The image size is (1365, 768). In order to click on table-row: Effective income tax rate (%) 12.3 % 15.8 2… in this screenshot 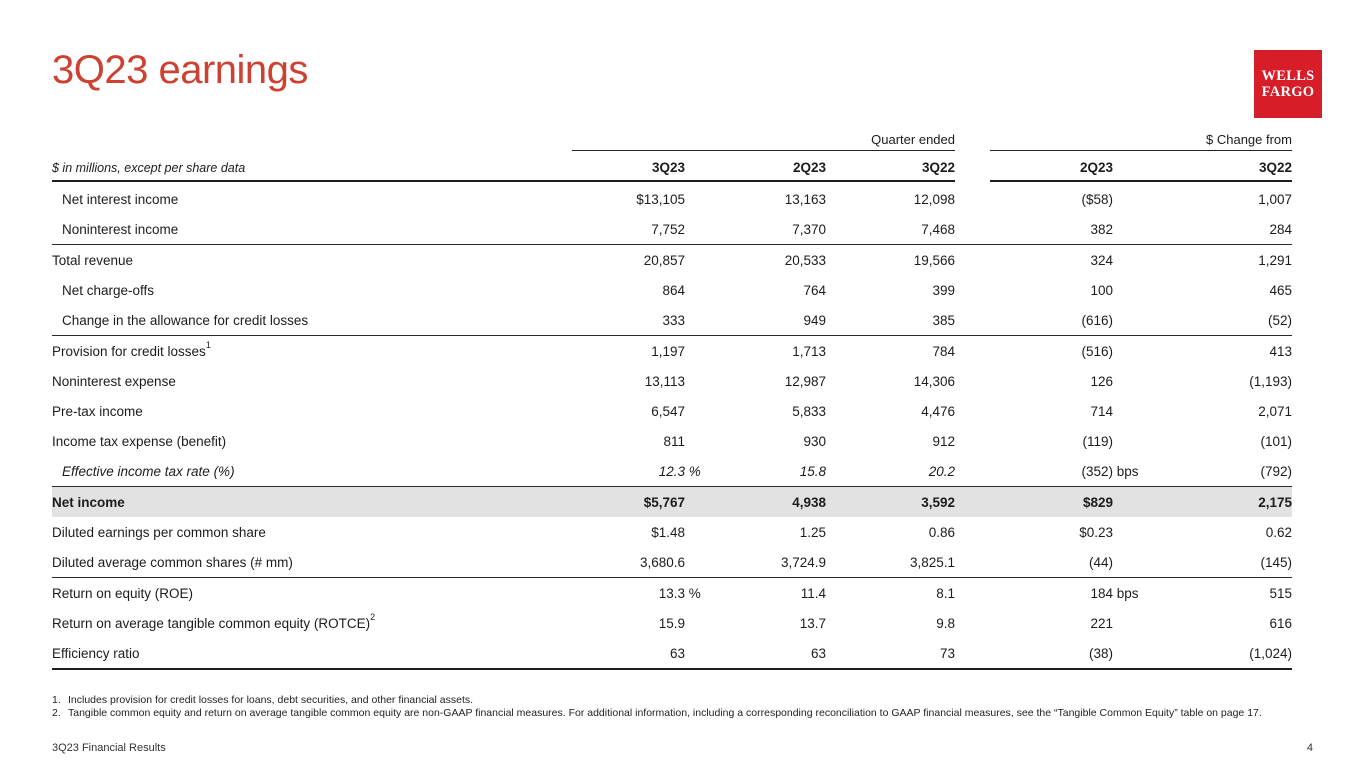, I will do `click(672, 471)`.